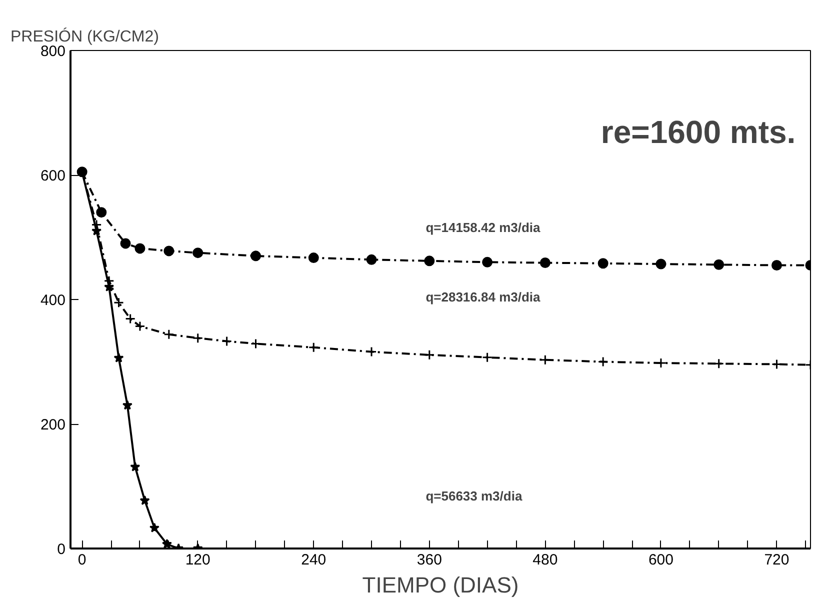 This screenshot has height=609, width=835. I want to click on x-tick-label: 120, so click(197, 560).